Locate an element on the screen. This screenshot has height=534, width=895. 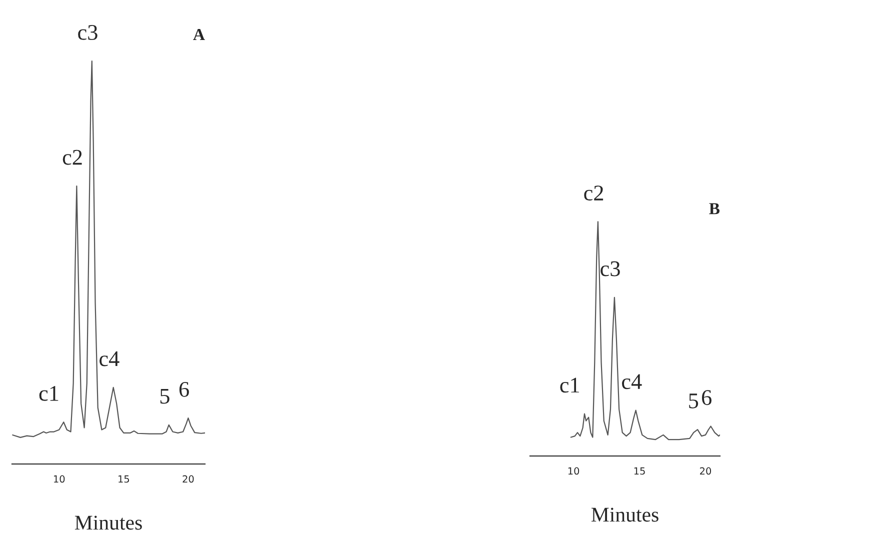
chart-title: B is located at coordinates (714, 208).